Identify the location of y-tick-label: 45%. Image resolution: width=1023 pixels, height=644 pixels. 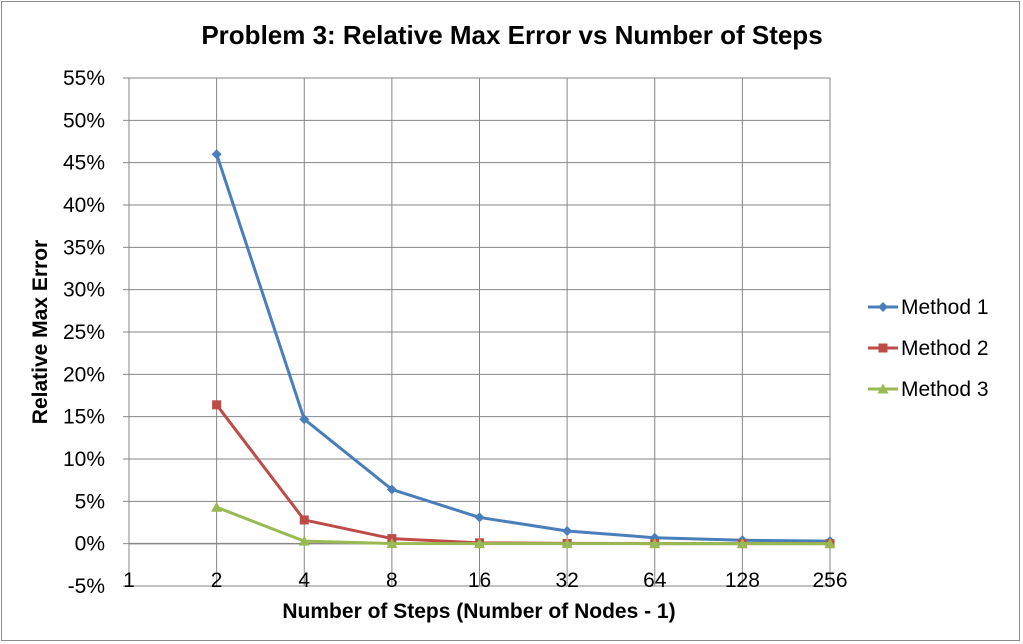
(84, 163).